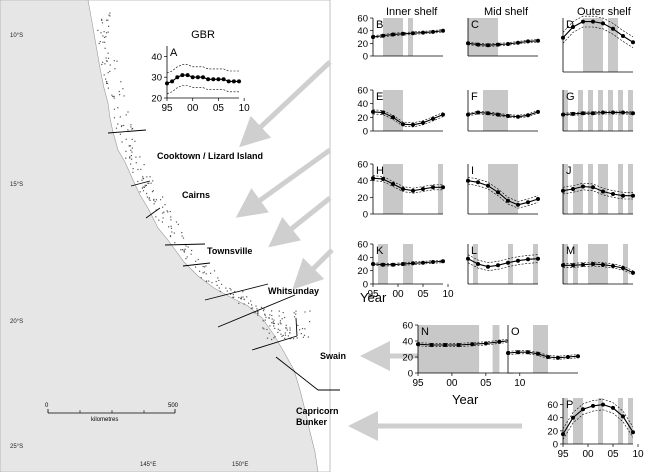 Image resolution: width=661 pixels, height=472 pixels. What do you see at coordinates (474, 251) in the screenshot?
I see `panel-label: L` at bounding box center [474, 251].